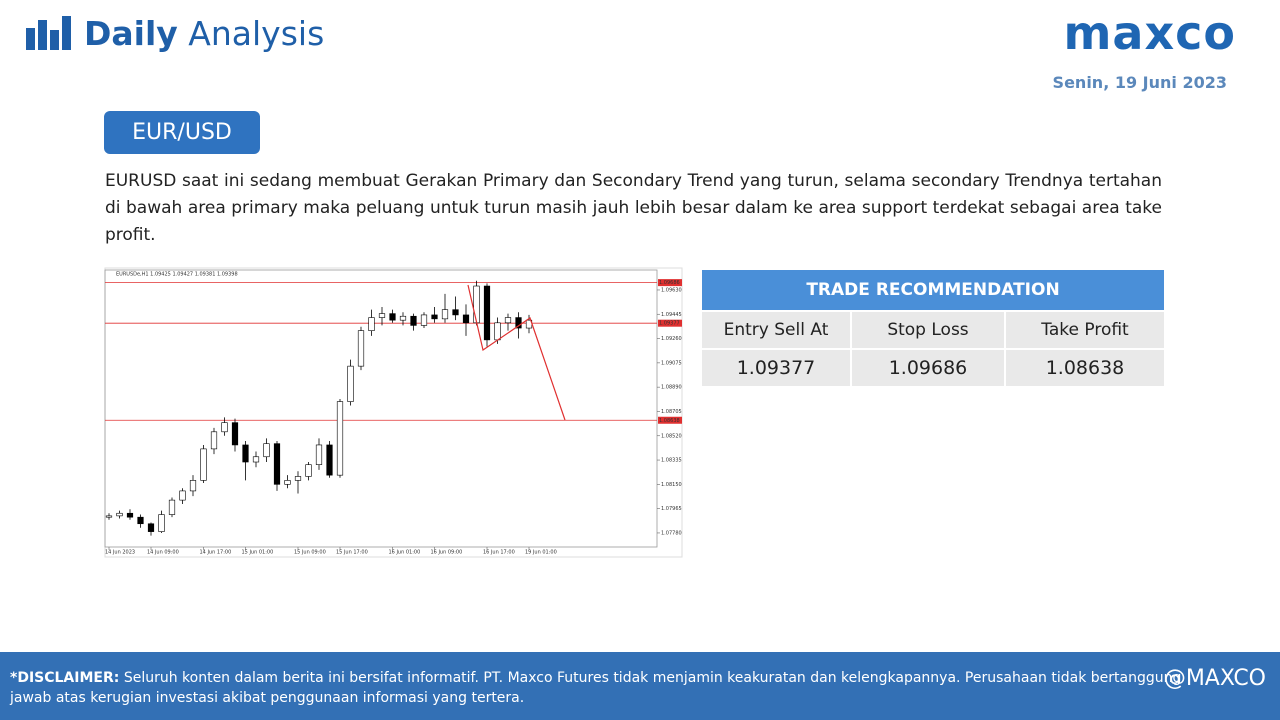  I want to click on x-tick-label: 15 Jun 17:00, so click(352, 553).